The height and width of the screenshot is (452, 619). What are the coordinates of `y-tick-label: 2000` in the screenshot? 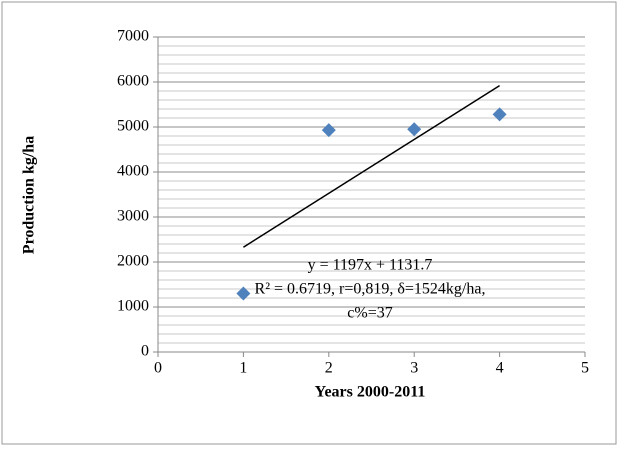 It's located at (133, 261).